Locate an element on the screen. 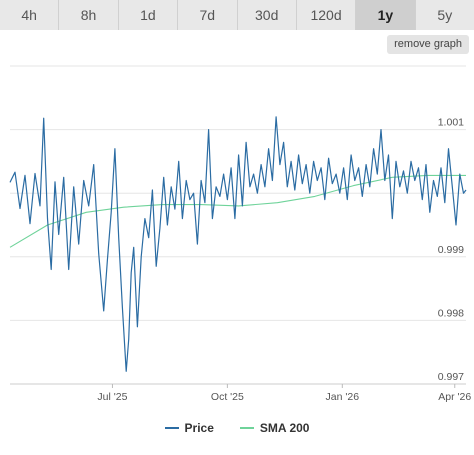  y-axis-labels: 0.997 0.998 0.999 1.001 is located at coordinates (451, 250).